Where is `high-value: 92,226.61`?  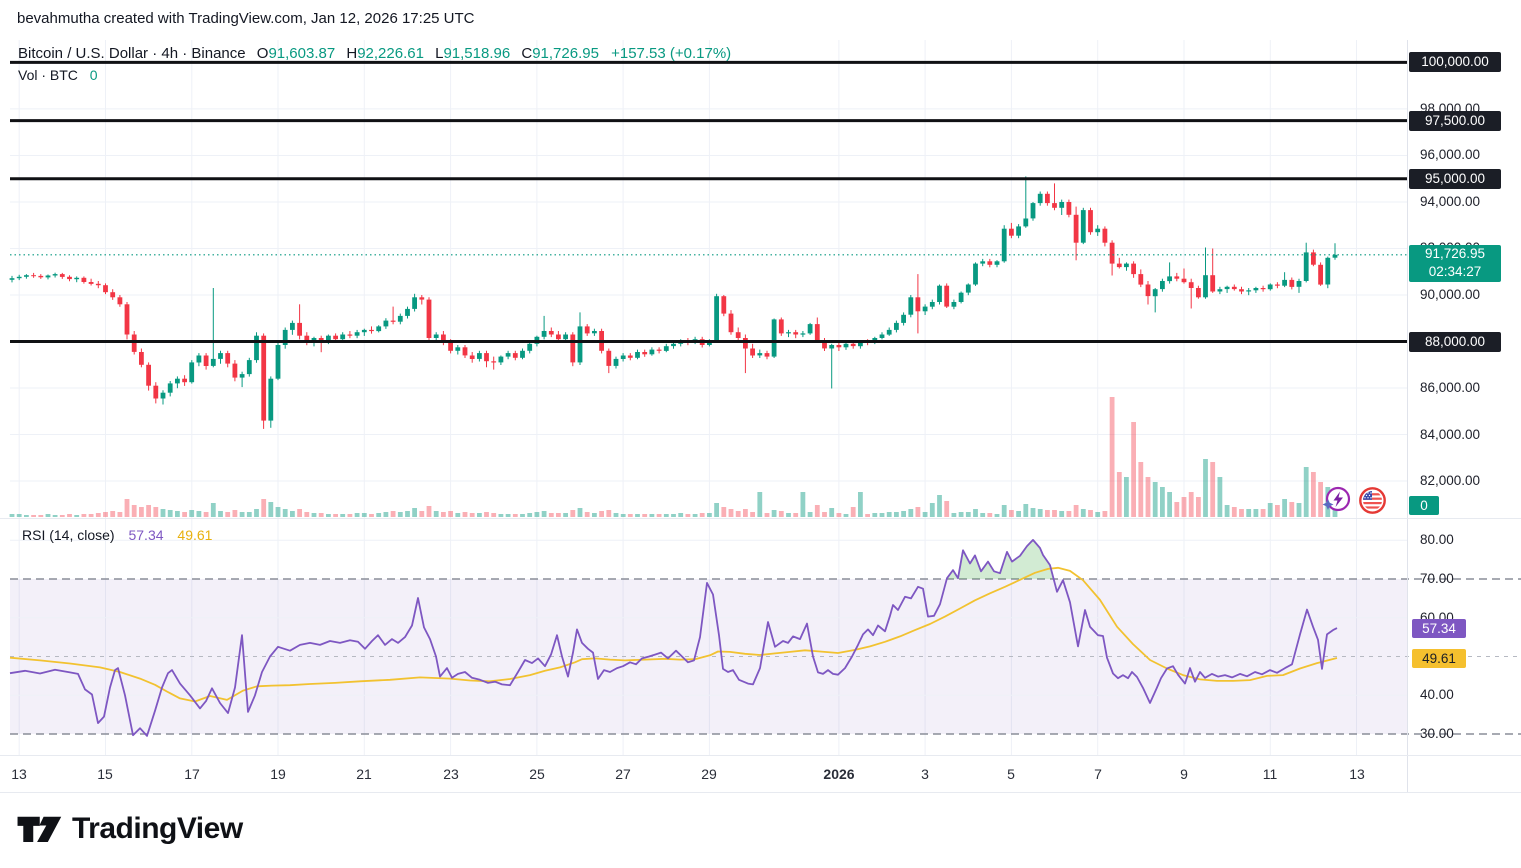
high-value: 92,226.61 is located at coordinates (390, 53).